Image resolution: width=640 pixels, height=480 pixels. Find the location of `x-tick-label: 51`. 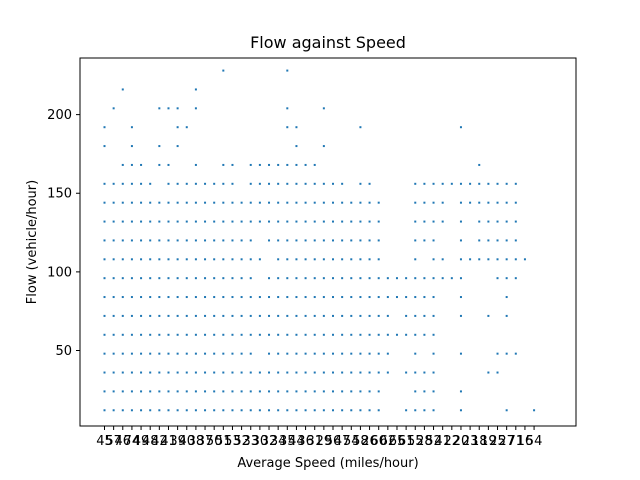

x-tick-label: 51 is located at coordinates (223, 441).